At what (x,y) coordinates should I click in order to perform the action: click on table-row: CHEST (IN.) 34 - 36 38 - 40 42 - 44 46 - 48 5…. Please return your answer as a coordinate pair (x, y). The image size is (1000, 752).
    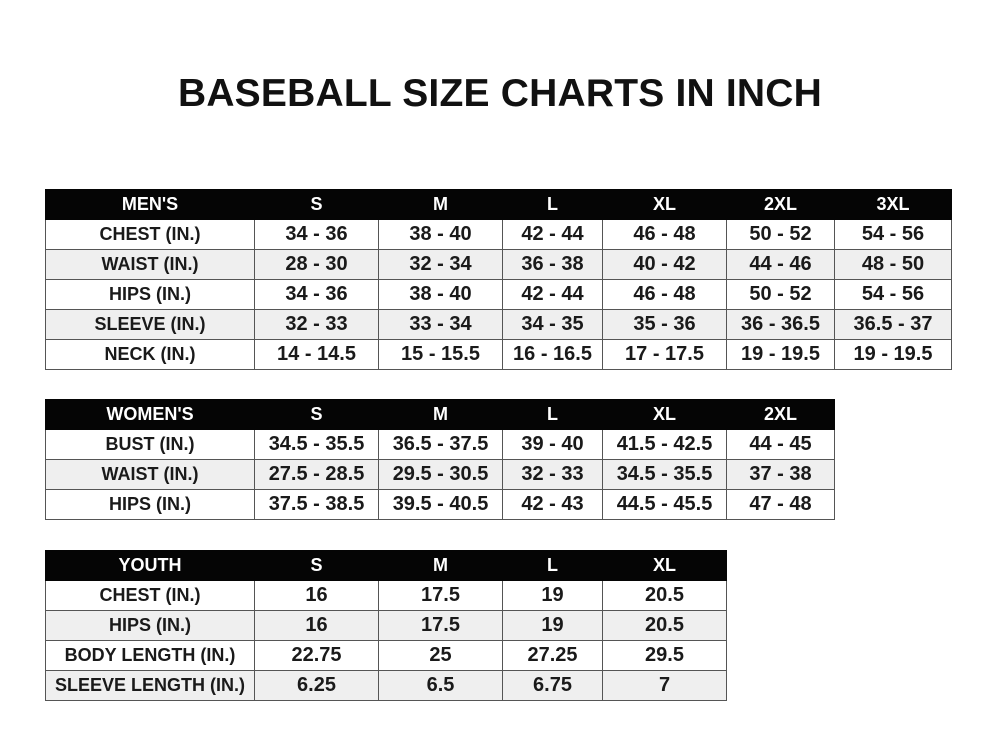
    Looking at the image, I should click on (498, 234).